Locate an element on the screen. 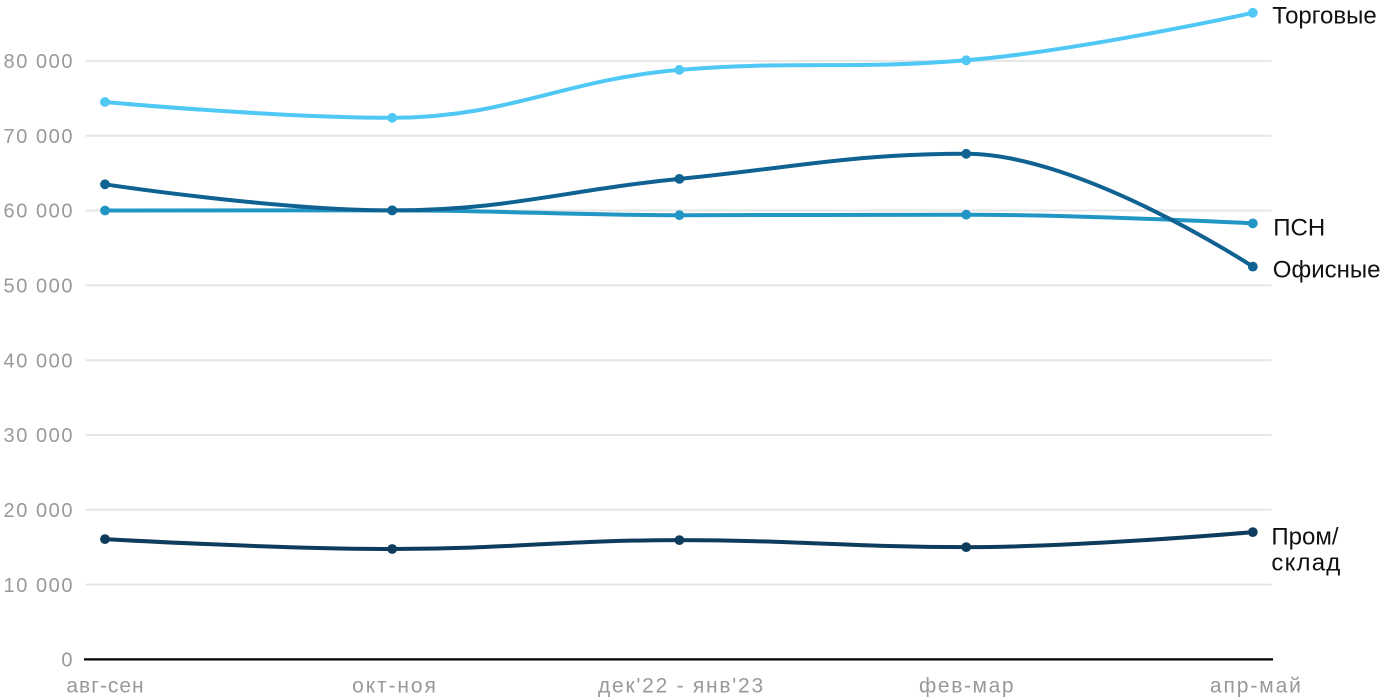 Image resolution: width=1400 pixels, height=700 pixels. svg-text: Торговые is located at coordinates (1324, 16).